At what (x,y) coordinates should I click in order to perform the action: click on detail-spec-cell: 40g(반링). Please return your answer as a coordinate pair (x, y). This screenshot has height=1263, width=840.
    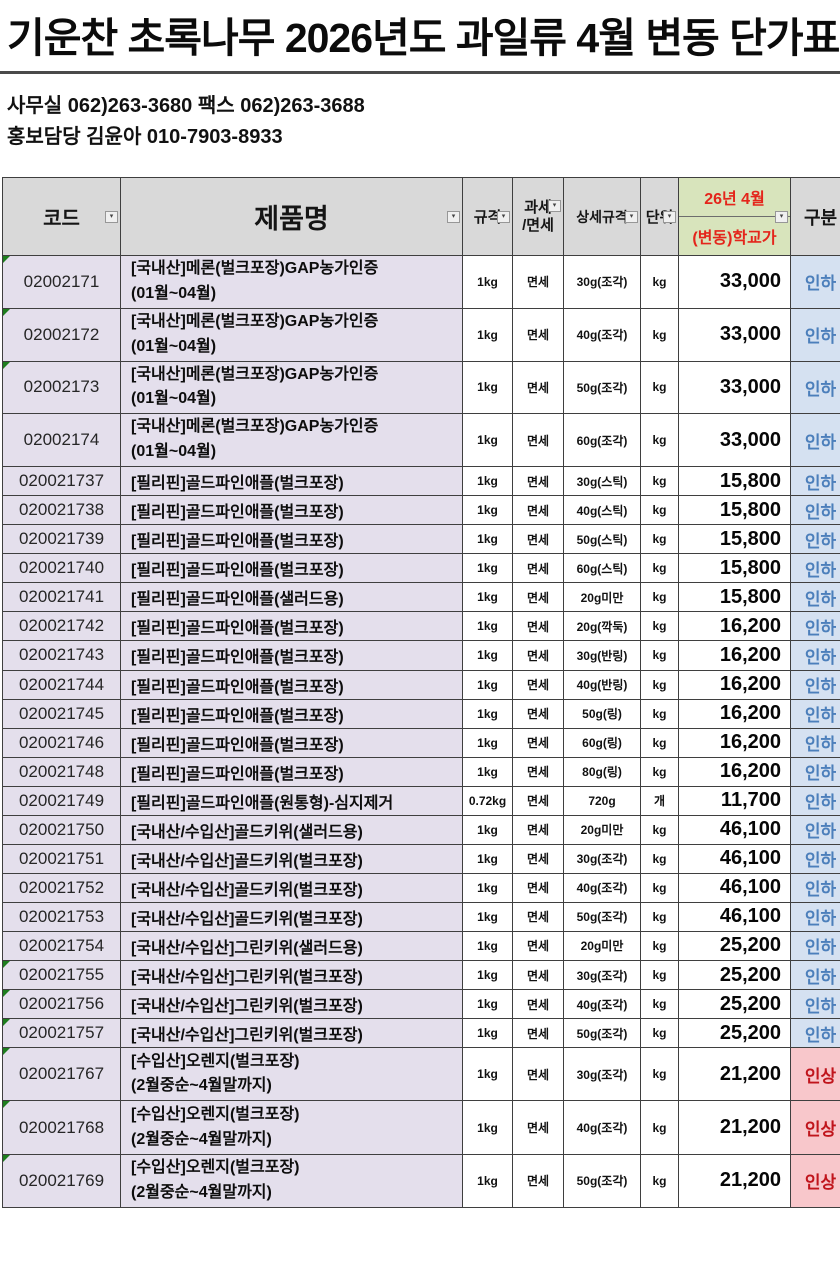
    Looking at the image, I should click on (602, 685).